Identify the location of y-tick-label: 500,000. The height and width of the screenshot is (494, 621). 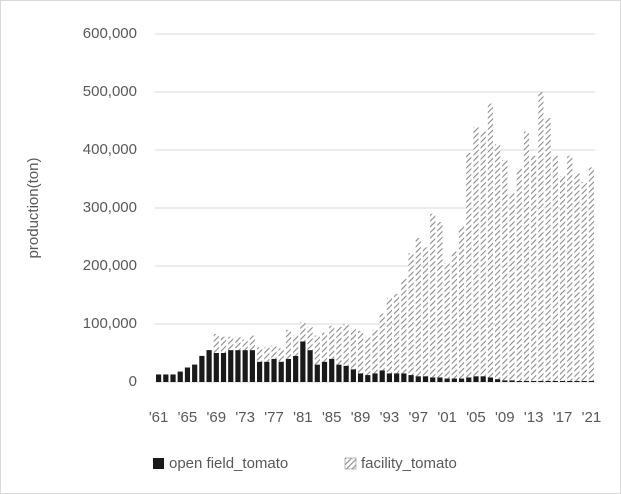
(110, 91).